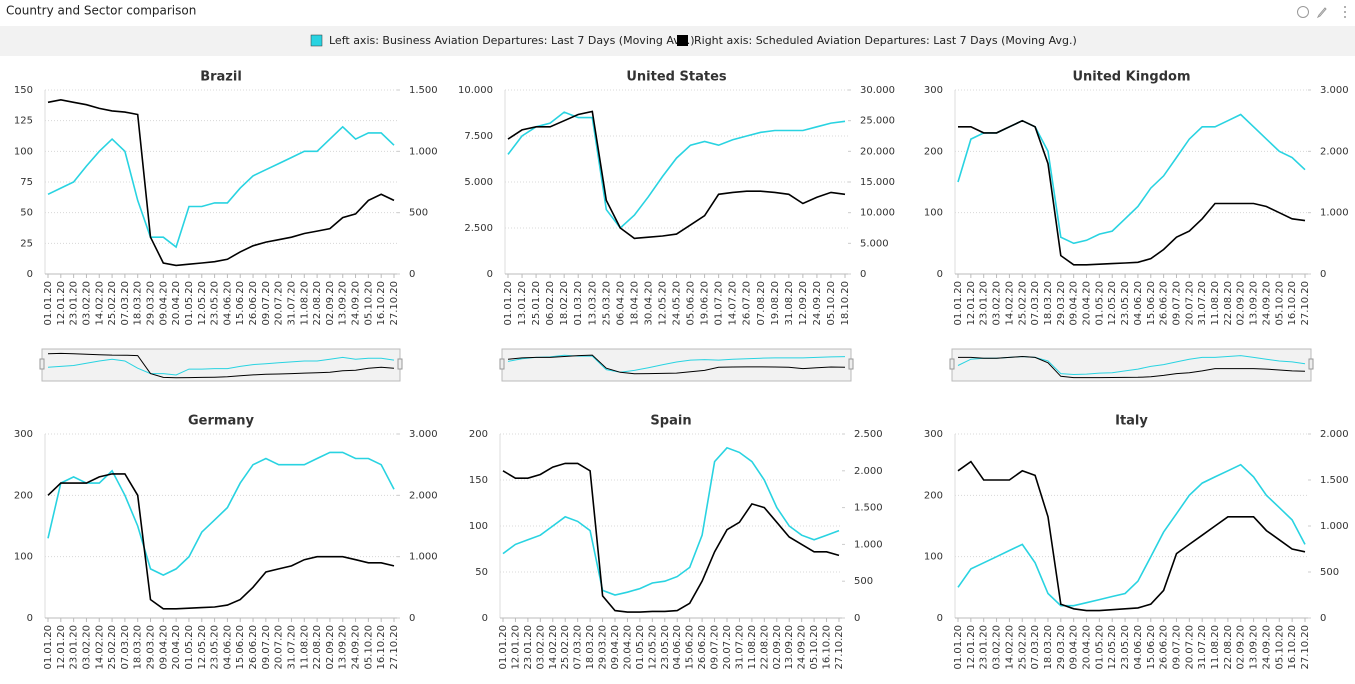 The image size is (1355, 684). I want to click on x-tick-label: 12.01.20, so click(61, 647).